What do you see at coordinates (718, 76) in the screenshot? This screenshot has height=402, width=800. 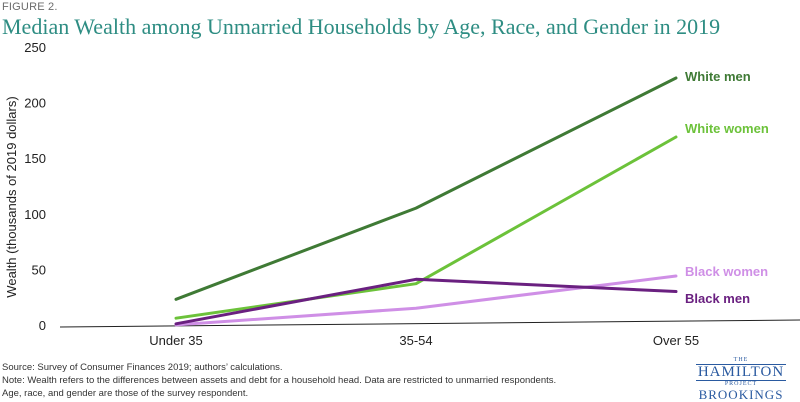 I see `series-label-white-men: White men` at bounding box center [718, 76].